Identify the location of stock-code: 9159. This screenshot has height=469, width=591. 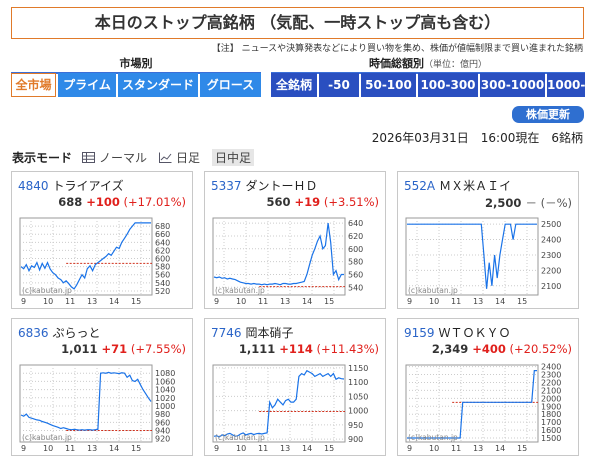
(419, 333).